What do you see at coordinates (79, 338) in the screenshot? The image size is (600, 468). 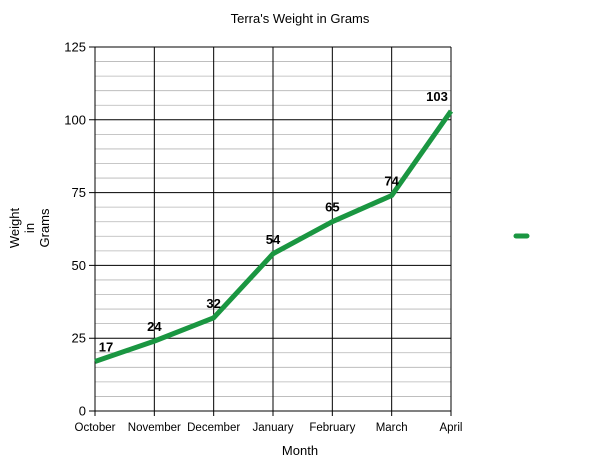 I see `y-tick-label: 25` at bounding box center [79, 338].